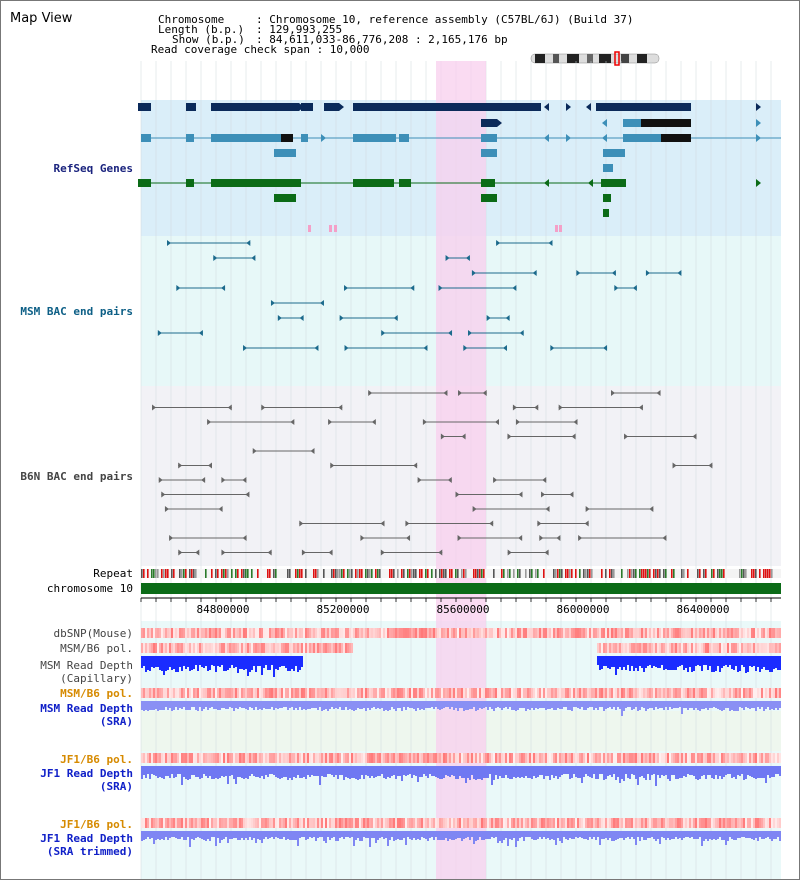 The height and width of the screenshot is (880, 800). What do you see at coordinates (201, 29) in the screenshot?
I see `length-key: Length (b.p.)` at bounding box center [201, 29].